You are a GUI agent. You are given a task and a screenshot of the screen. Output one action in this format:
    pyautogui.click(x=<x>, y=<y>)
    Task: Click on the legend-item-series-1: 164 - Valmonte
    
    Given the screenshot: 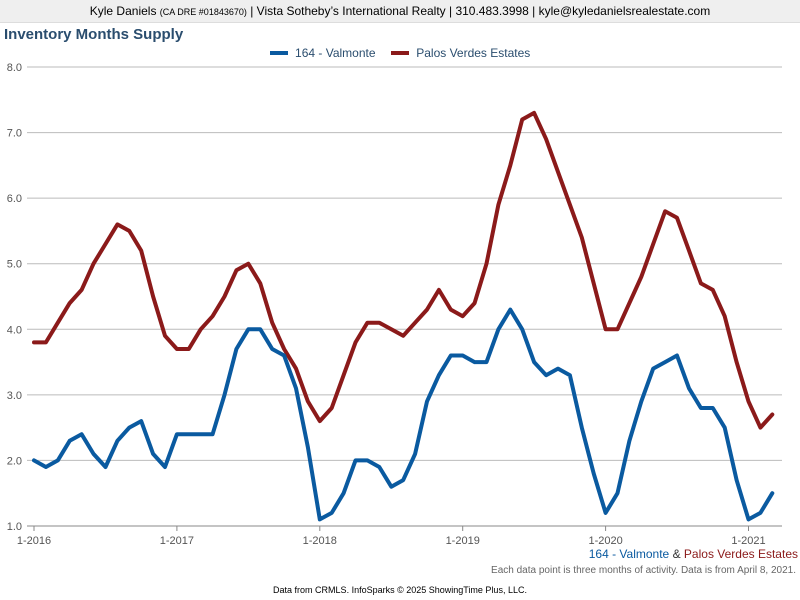 What is the action you would take?
    pyautogui.click(x=322, y=53)
    